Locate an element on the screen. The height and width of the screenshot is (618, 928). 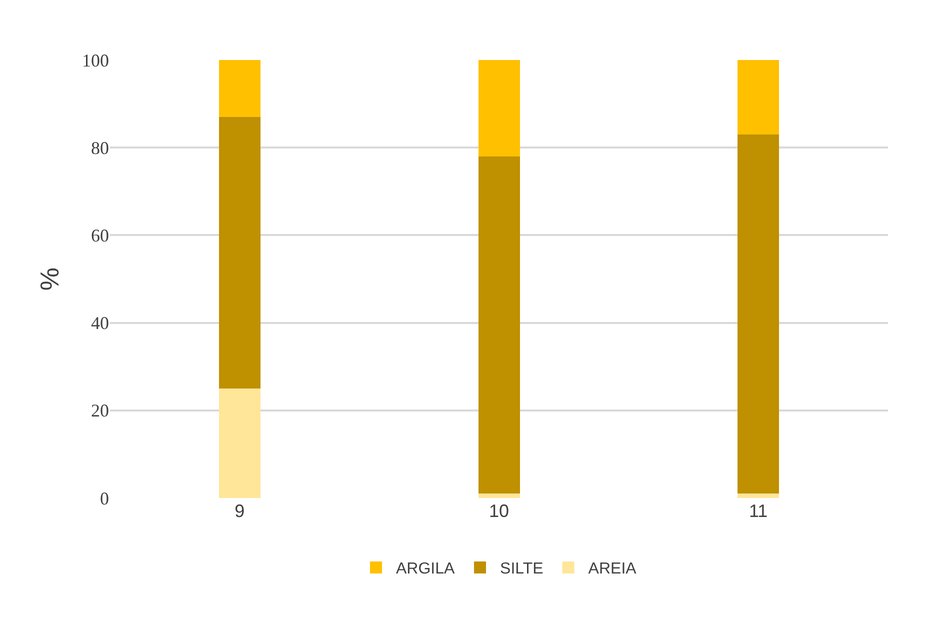
y-tick-label: 20 is located at coordinates (100, 410).